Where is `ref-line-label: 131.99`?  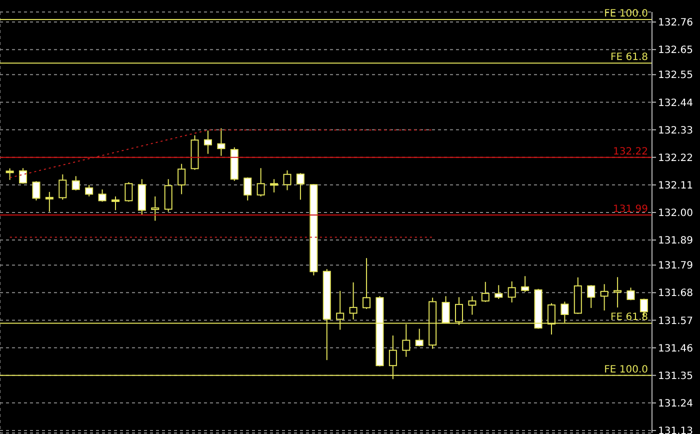 ref-line-label: 131.99 is located at coordinates (630, 209).